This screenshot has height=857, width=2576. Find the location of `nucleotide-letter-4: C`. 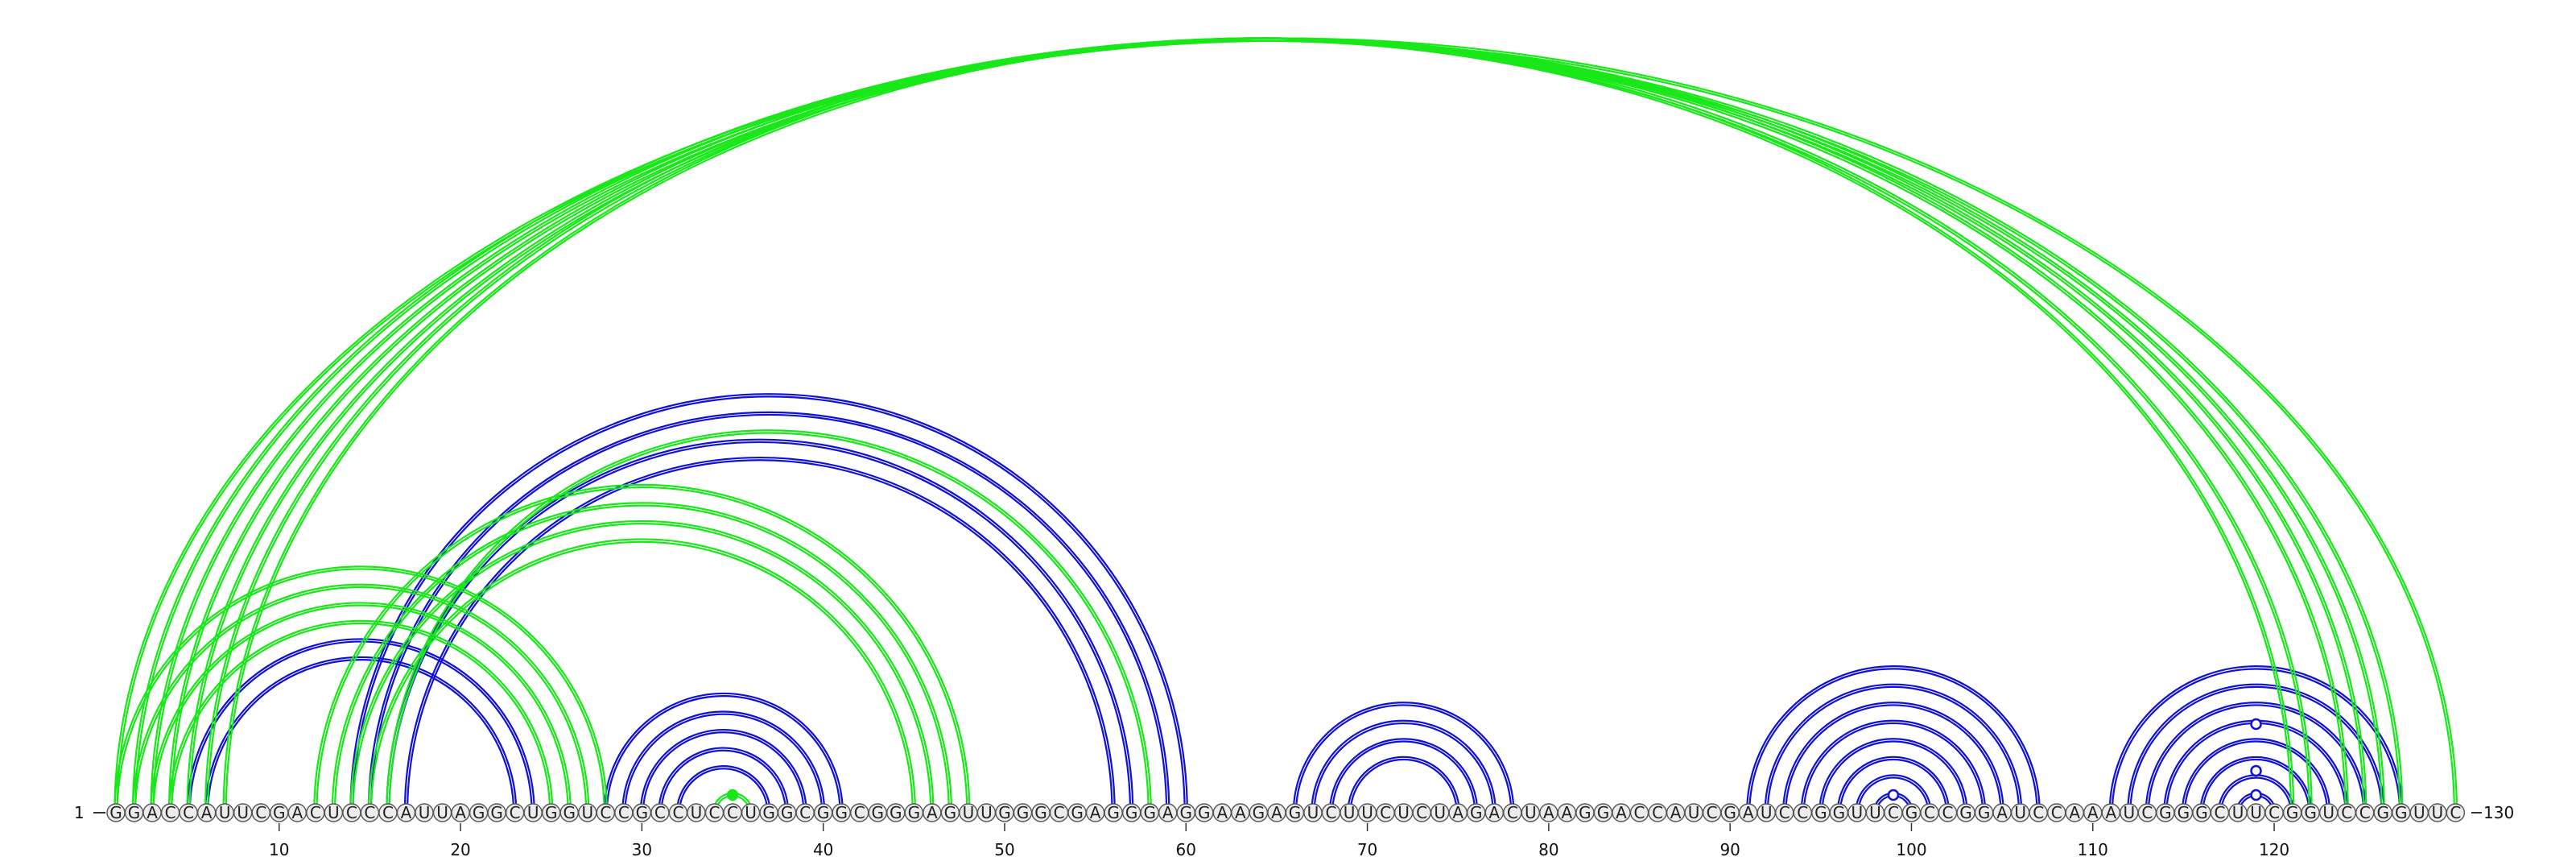

nucleotide-letter-4: C is located at coordinates (170, 812).